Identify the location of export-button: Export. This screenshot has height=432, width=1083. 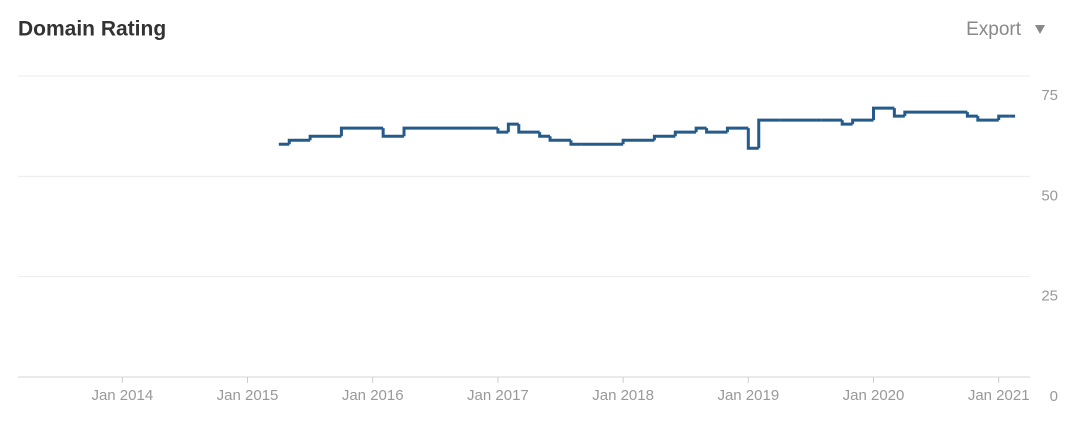
(994, 29).